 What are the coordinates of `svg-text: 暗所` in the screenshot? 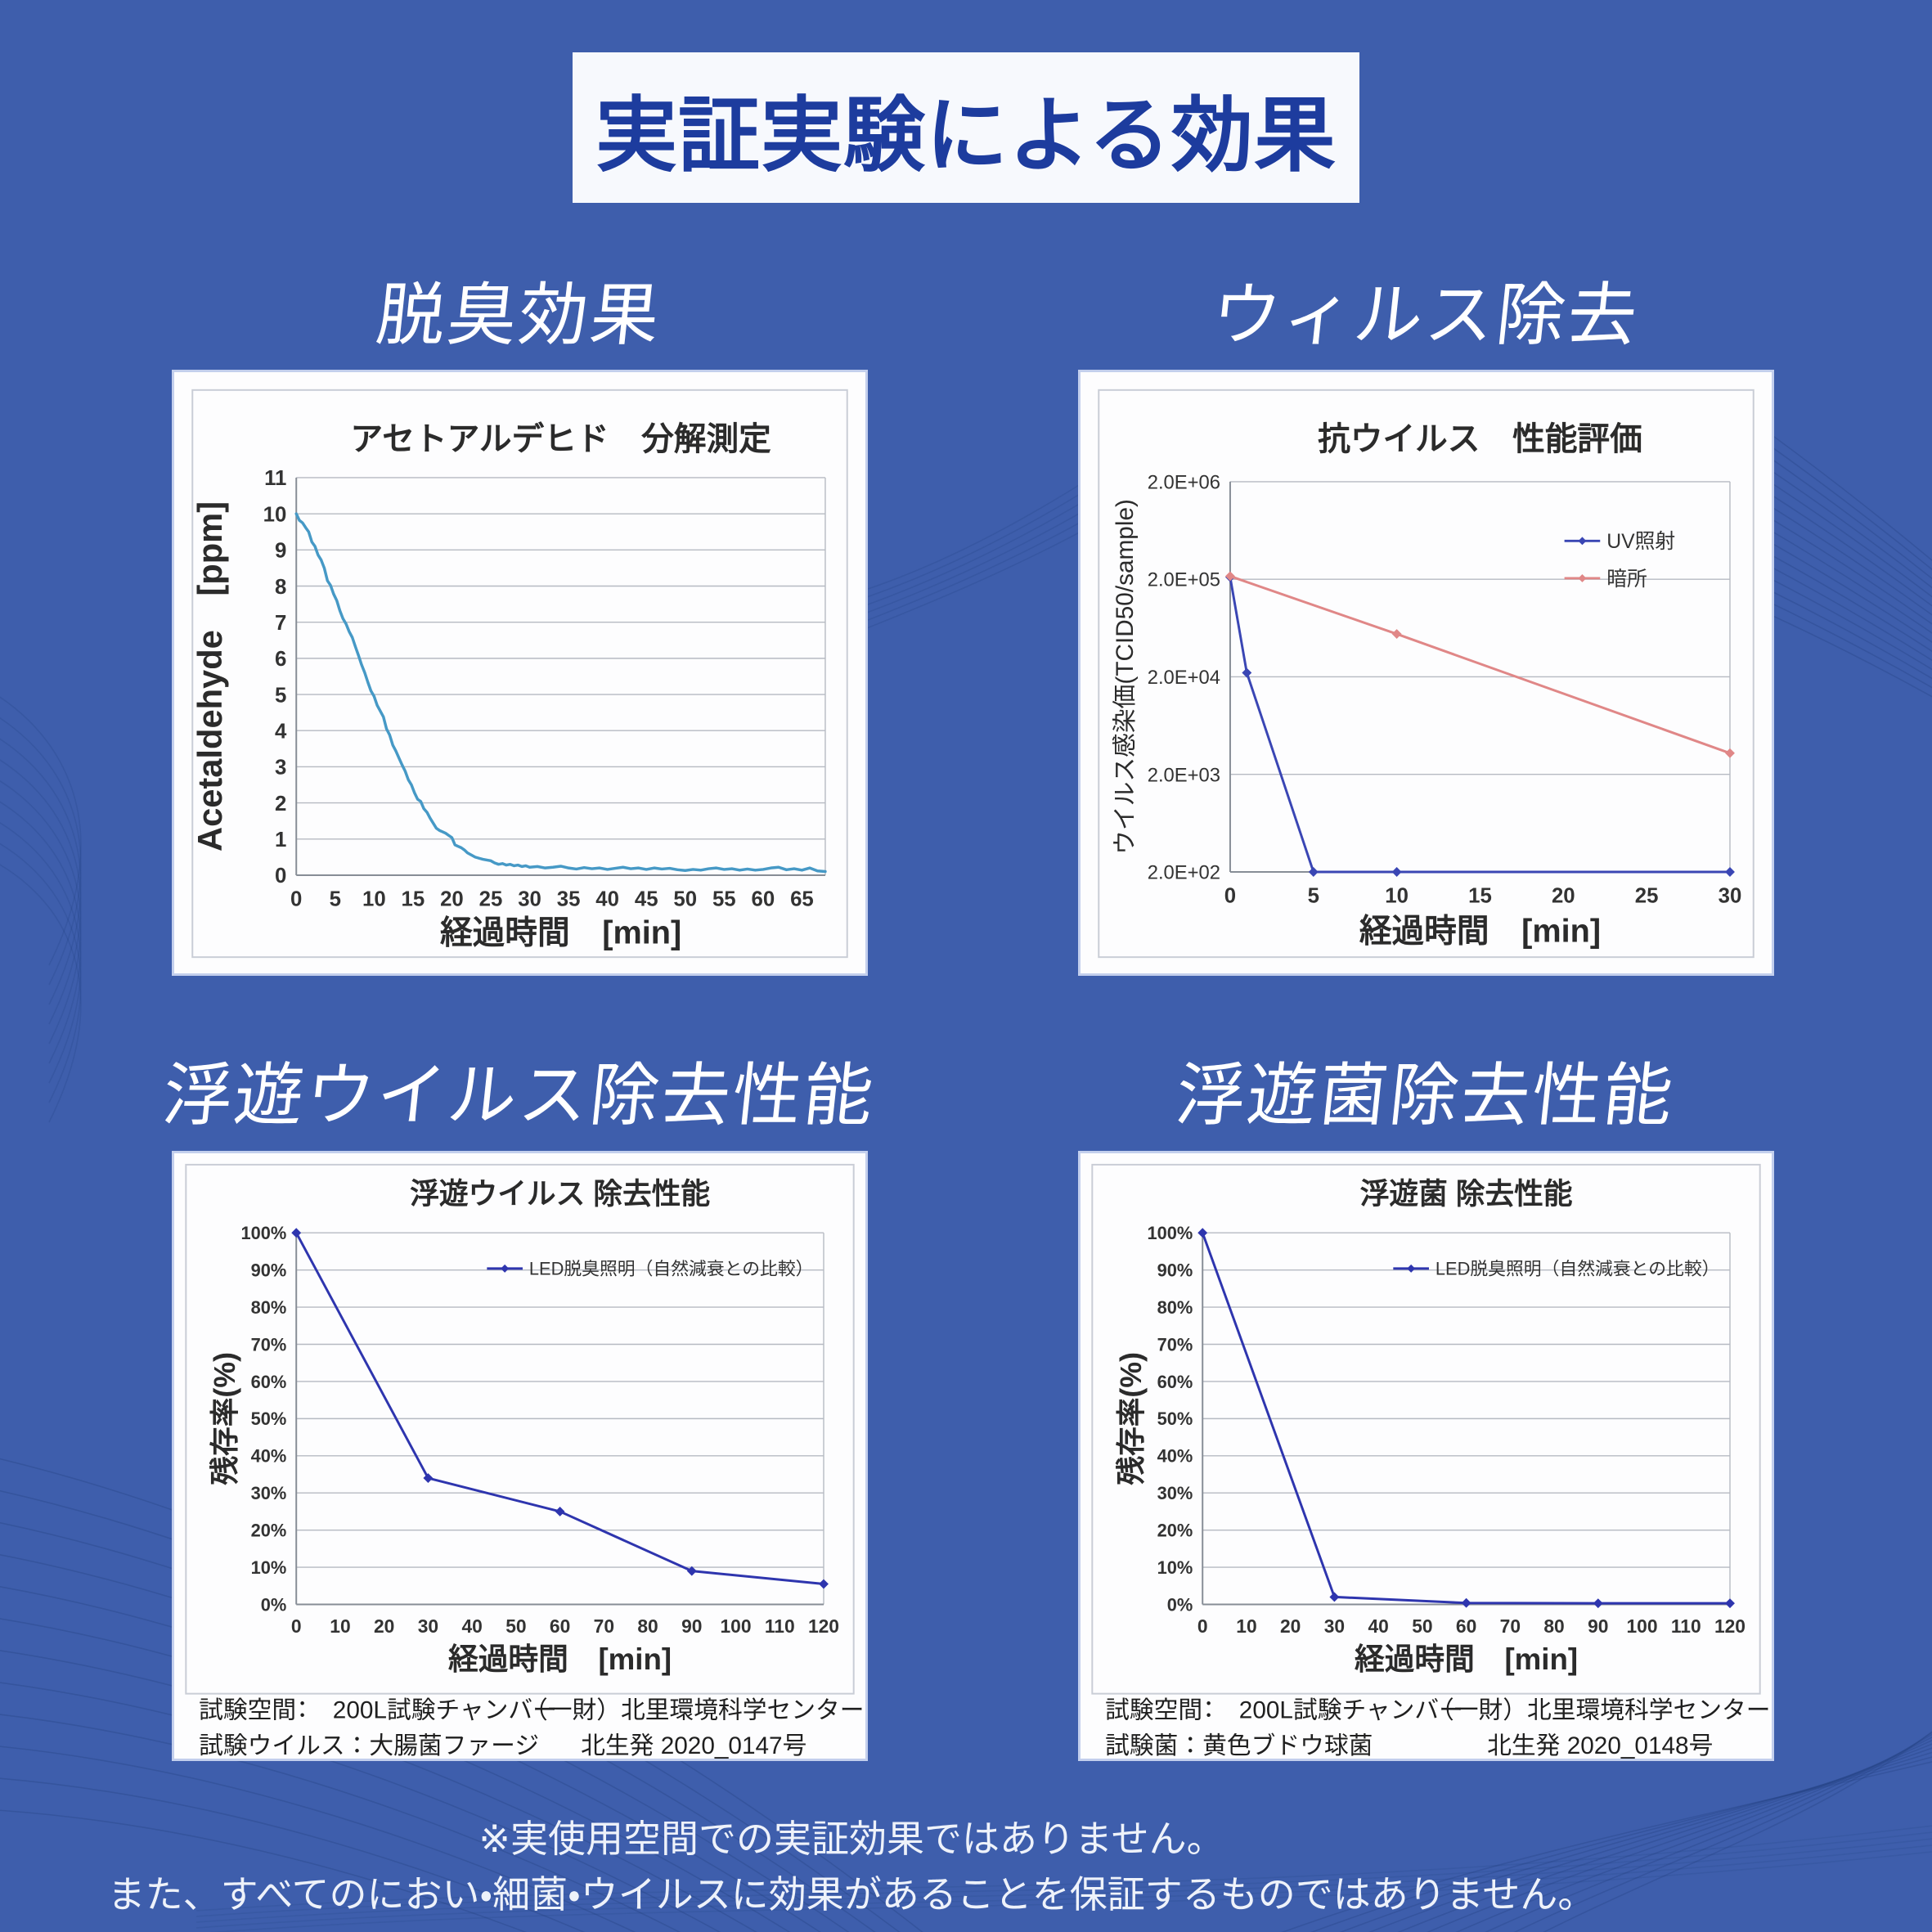 It's located at (1627, 580).